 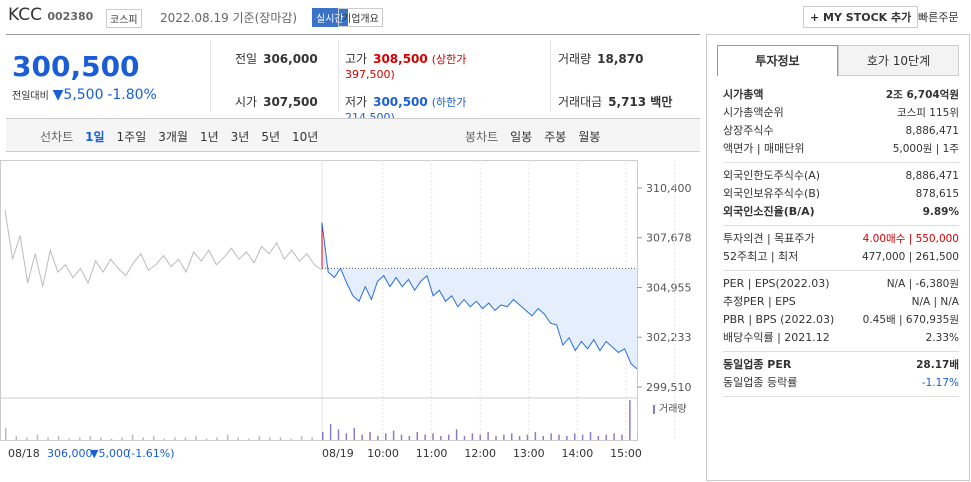 What do you see at coordinates (400, 59) in the screenshot?
I see `stat-value: 308,500` at bounding box center [400, 59].